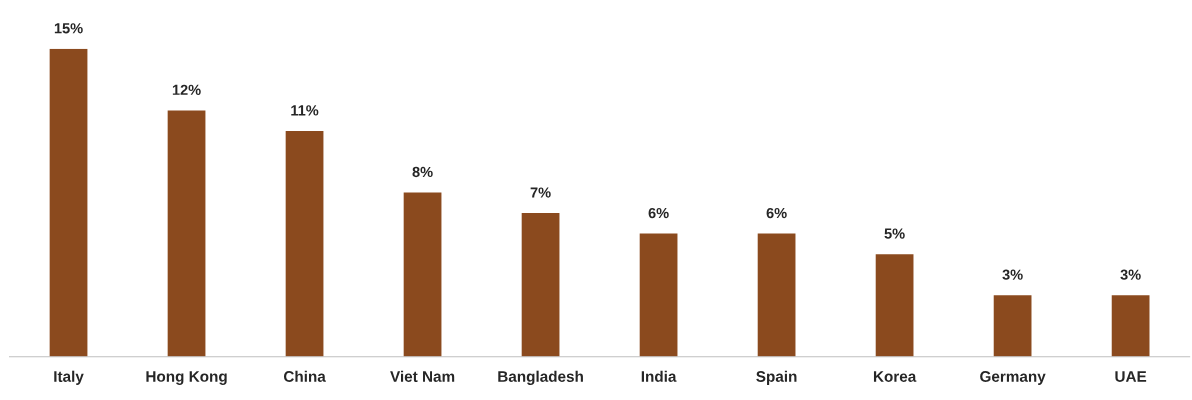  I want to click on data-label: 8%, so click(422, 172).